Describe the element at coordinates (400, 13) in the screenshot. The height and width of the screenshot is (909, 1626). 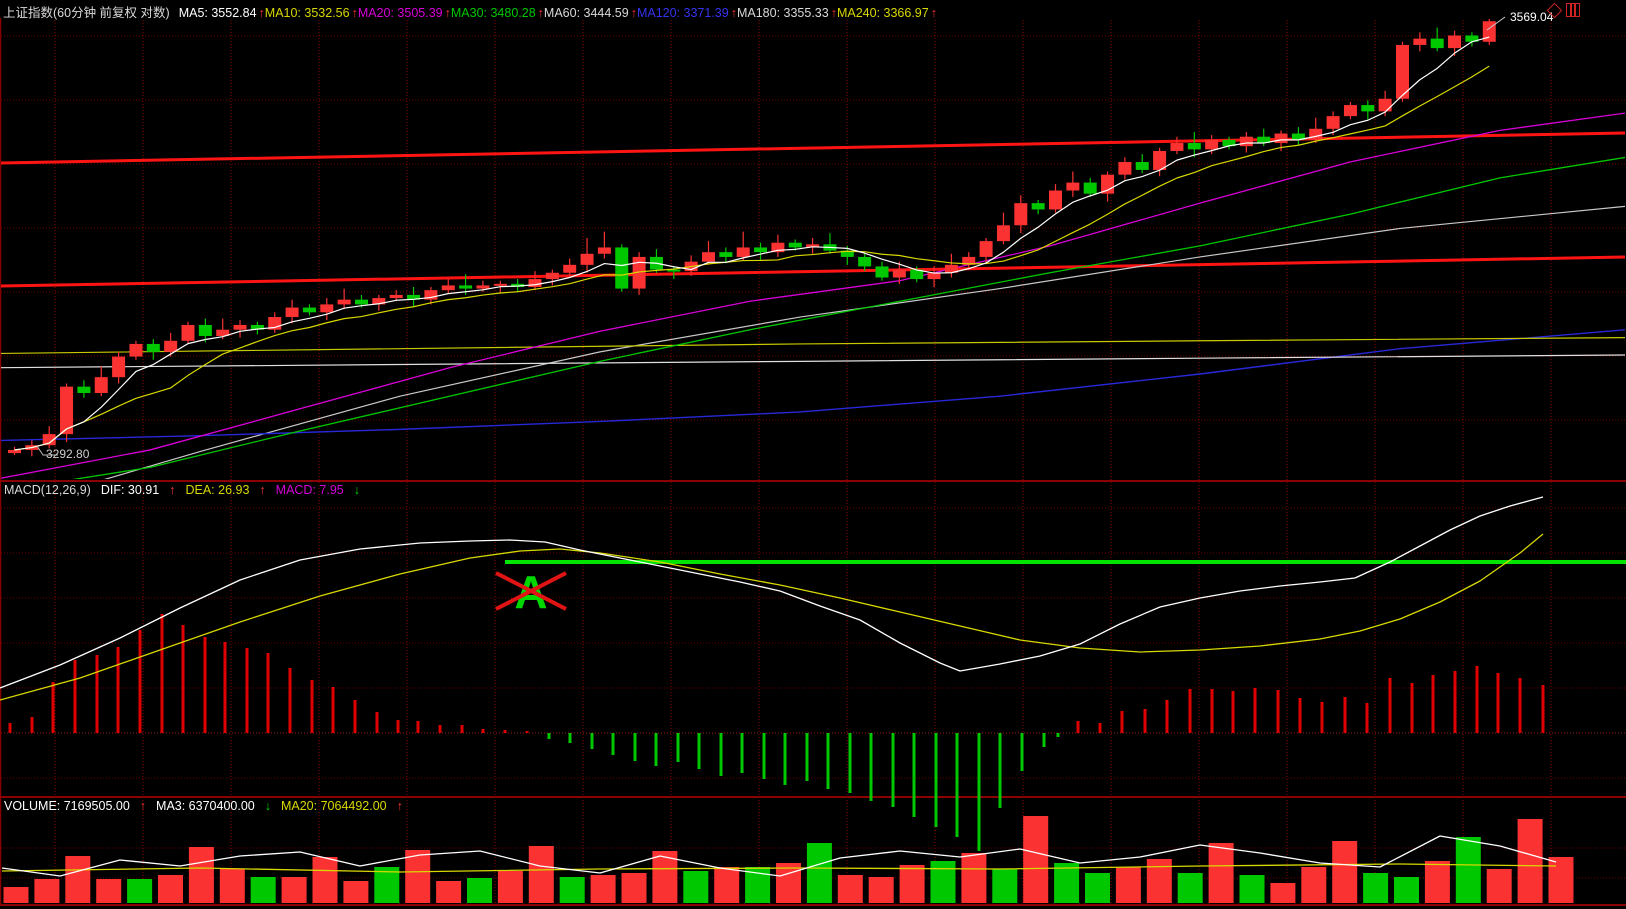
I see `ma20-readout: MA20: 3505.39` at that location.